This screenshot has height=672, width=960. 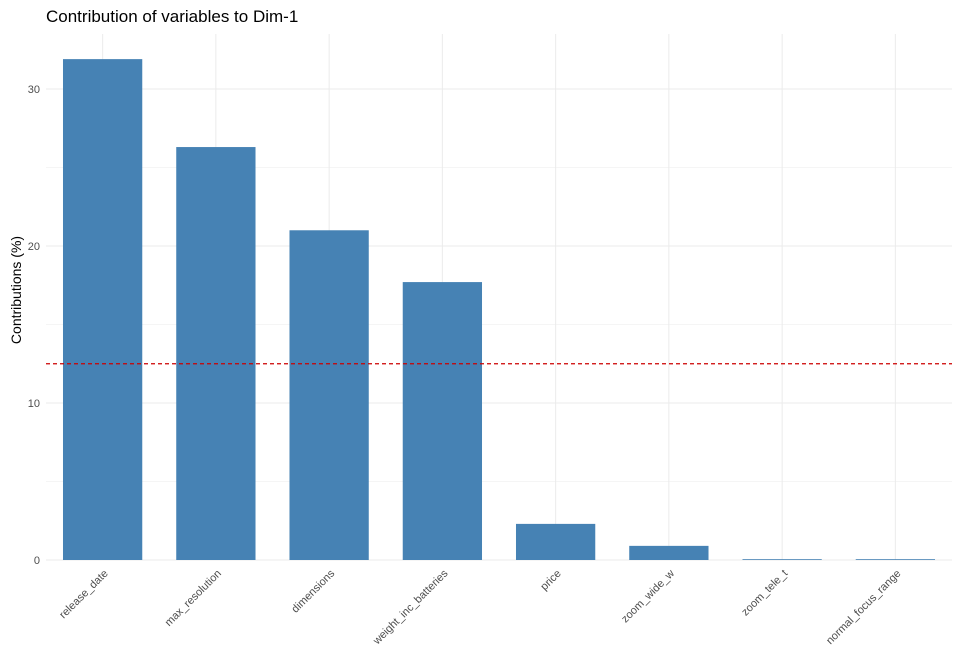 I want to click on x-tick-label: release_date, so click(x=83, y=594).